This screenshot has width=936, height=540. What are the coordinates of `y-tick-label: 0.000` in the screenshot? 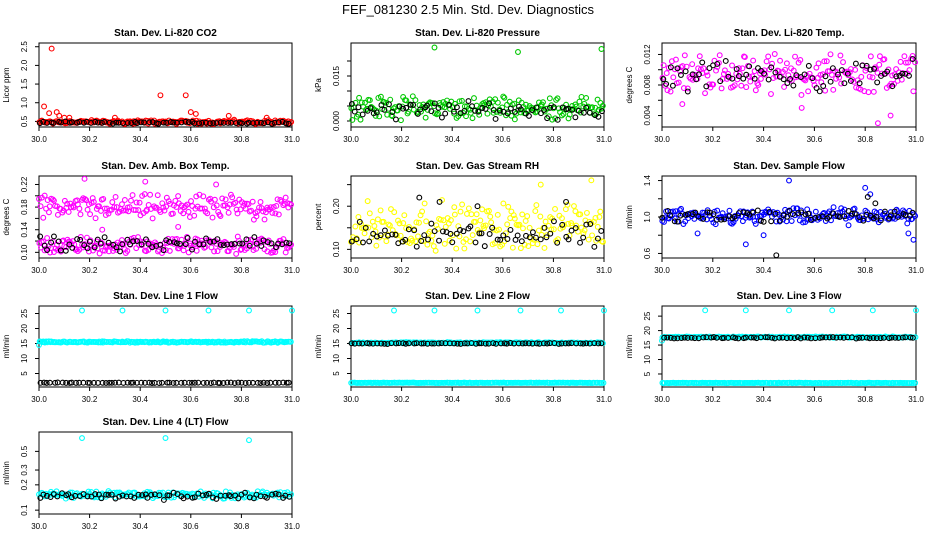 It's located at (336, 120).